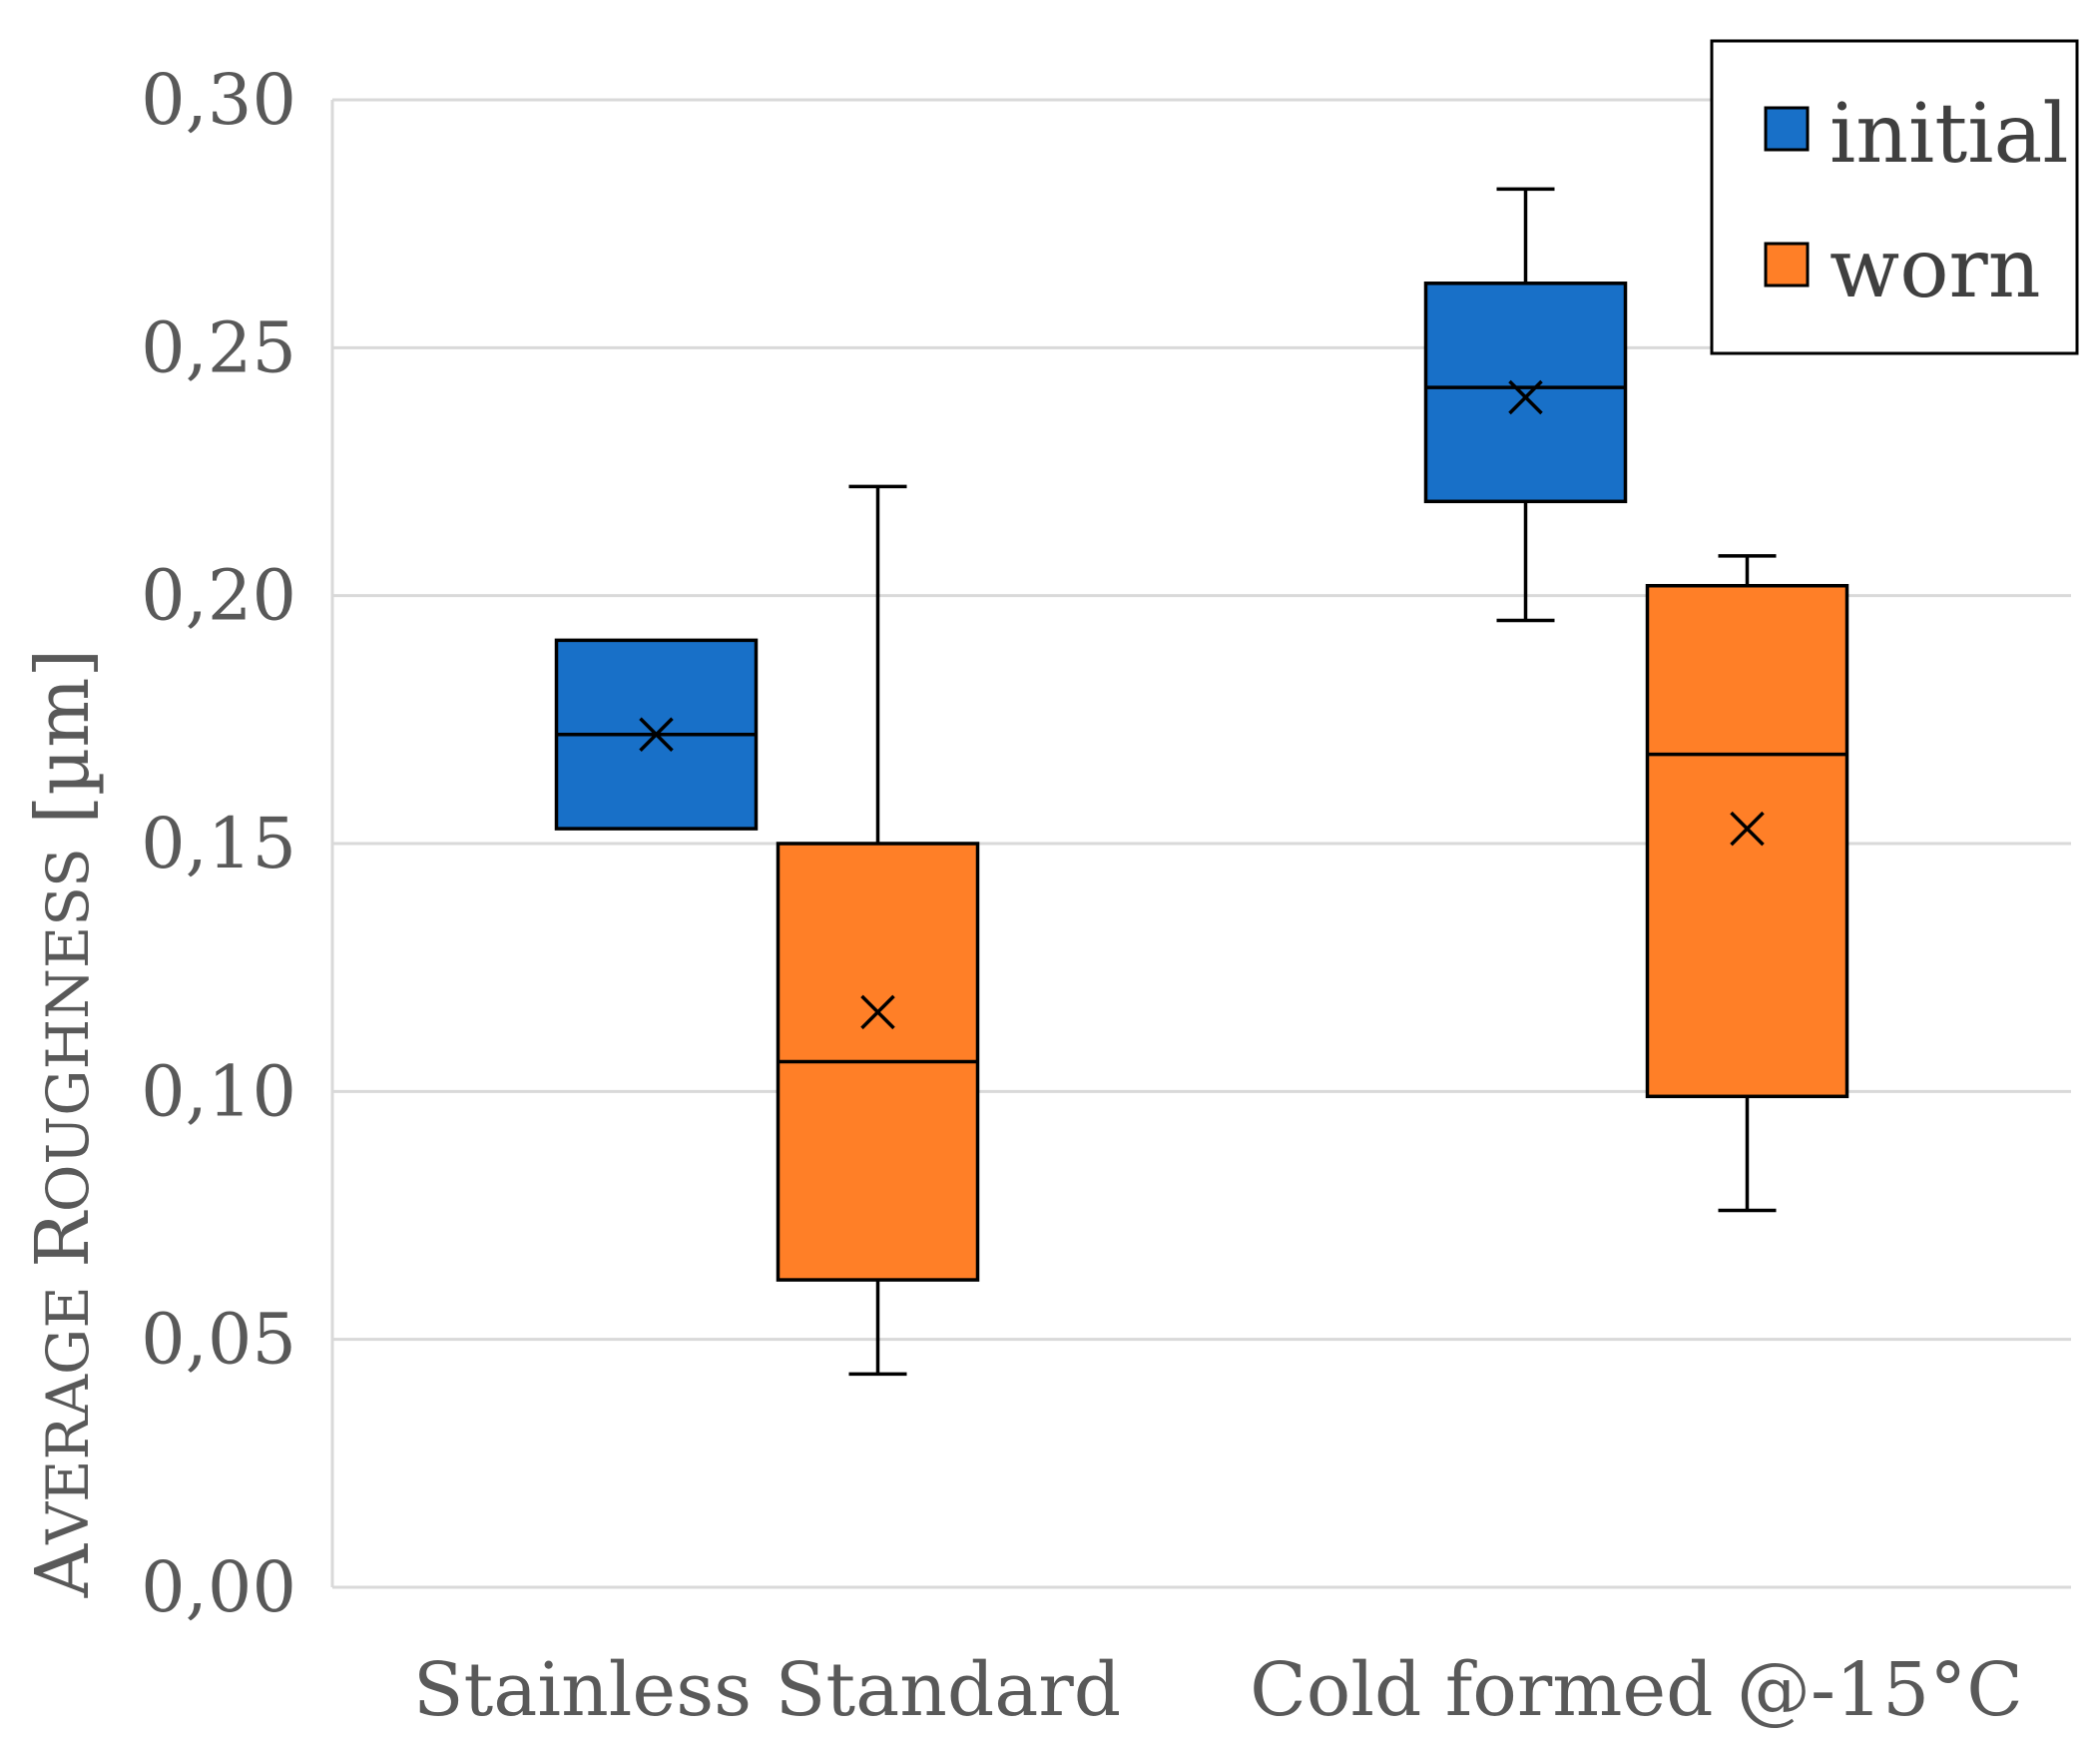 The image size is (2100, 1743). What do you see at coordinates (68, 1030) in the screenshot?
I see `y-axis-title-part: OUGHNESS` at bounding box center [68, 1030].